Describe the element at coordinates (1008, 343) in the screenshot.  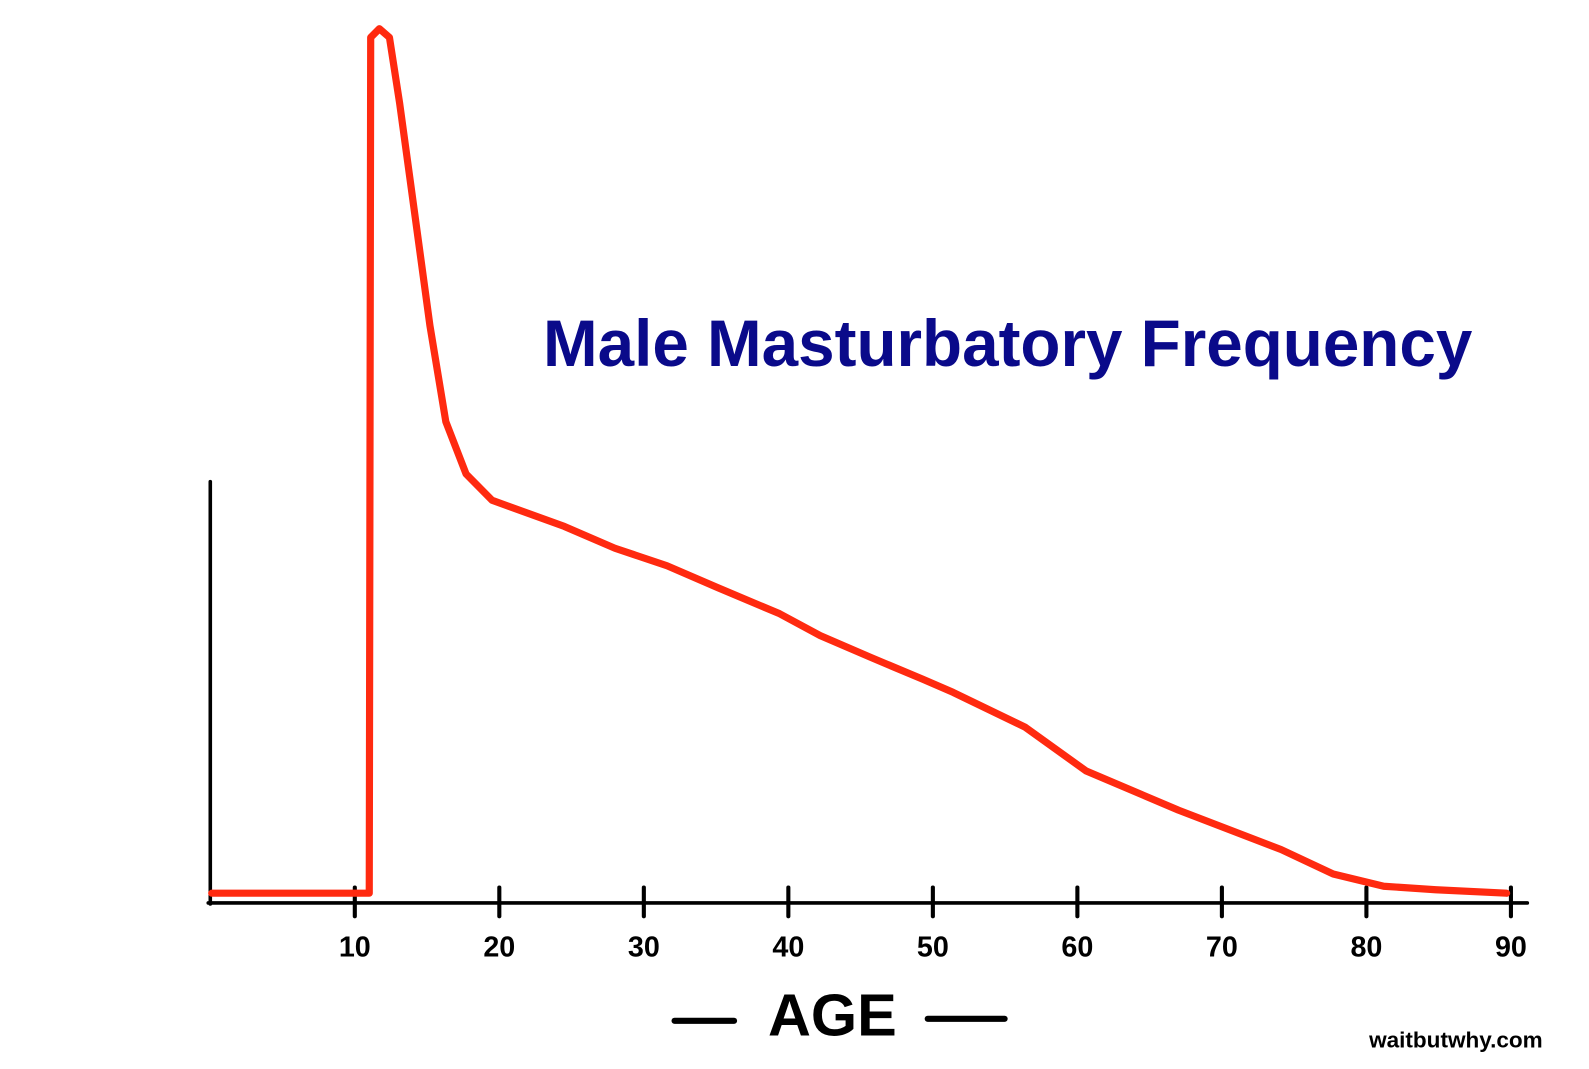
I see `chart-title: Male Masturbatory Frequency` at that location.